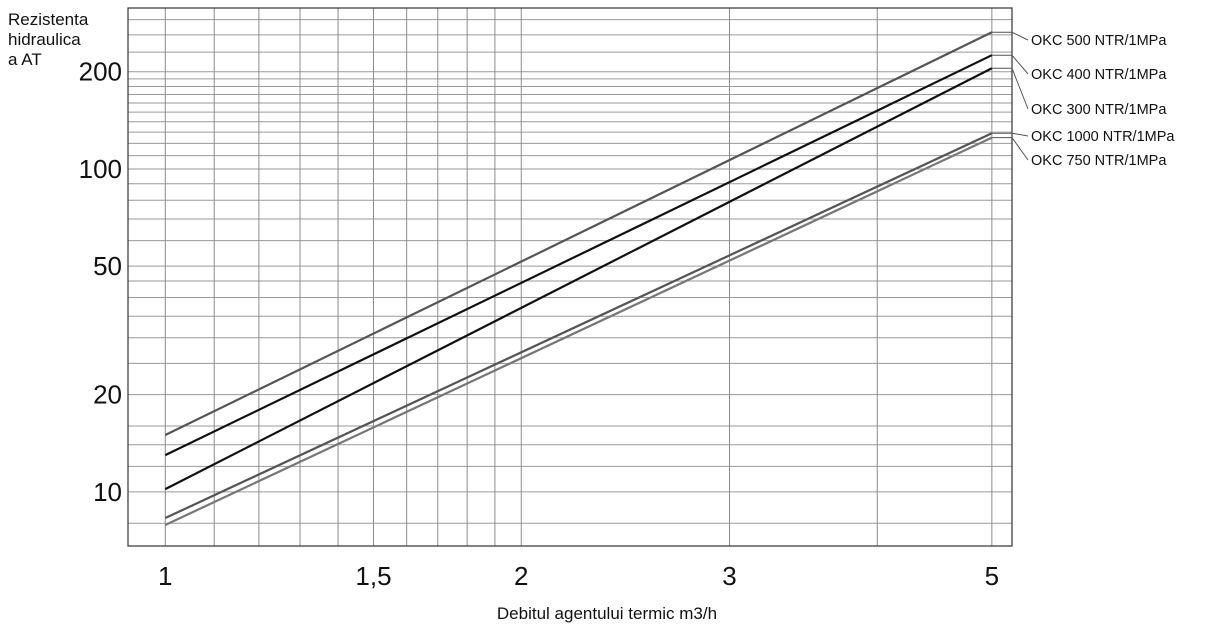 The width and height of the screenshot is (1214, 634). I want to click on y-tick-label: 50, so click(107, 266).